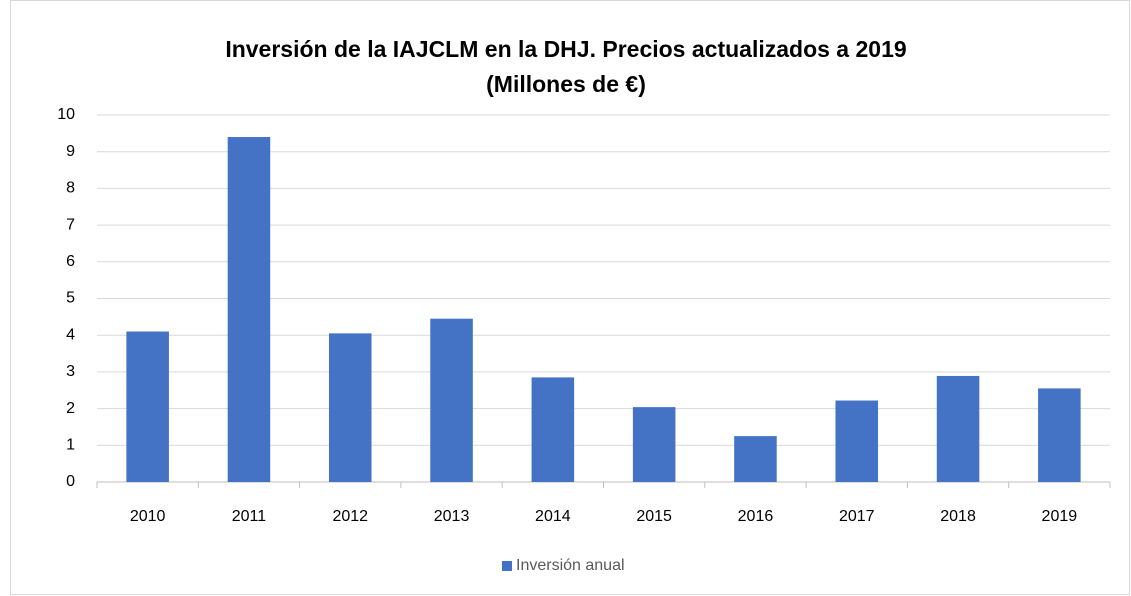 The width and height of the screenshot is (1131, 596). What do you see at coordinates (958, 516) in the screenshot?
I see `x-tick-label: 2018` at bounding box center [958, 516].